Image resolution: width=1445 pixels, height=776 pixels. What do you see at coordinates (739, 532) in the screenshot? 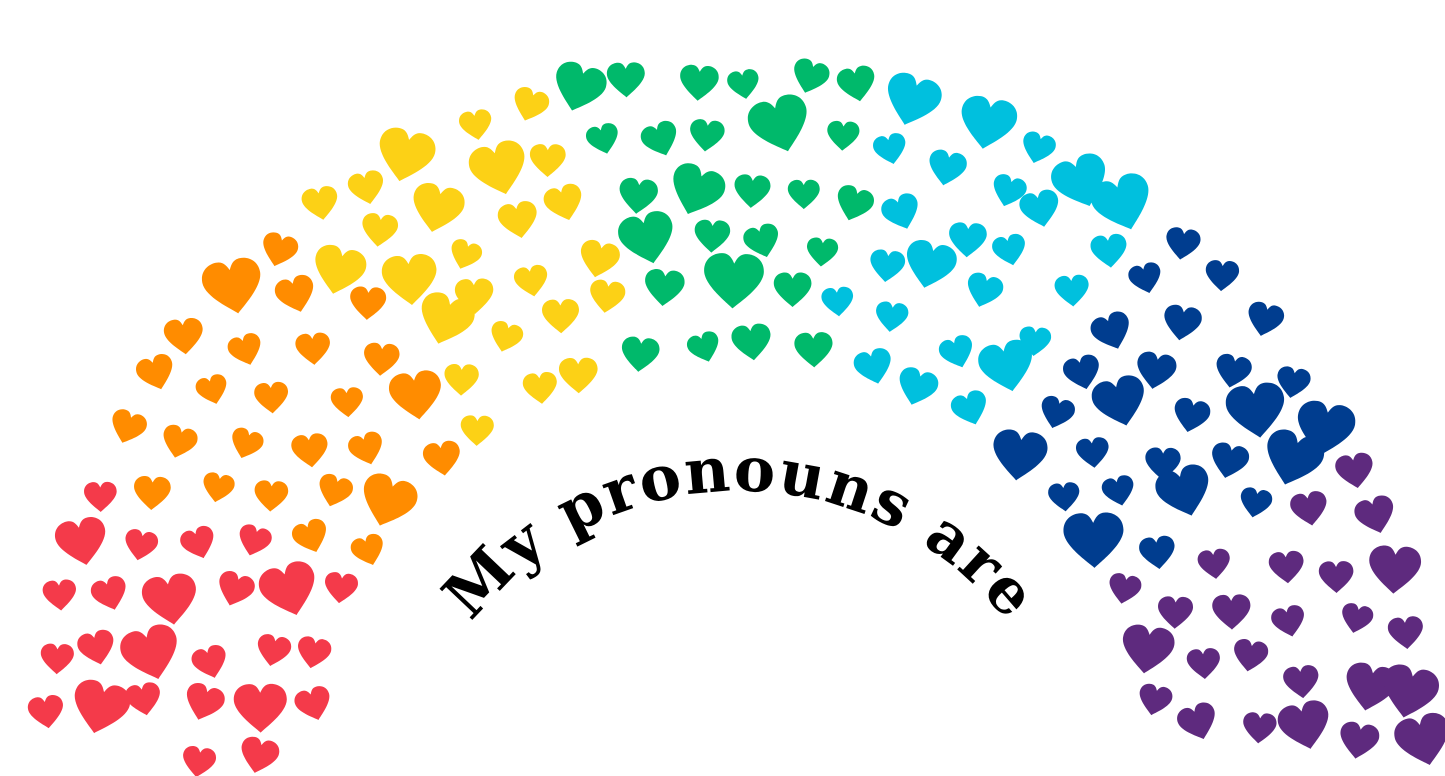
I see `caption-path: My pronouns are` at bounding box center [739, 532].